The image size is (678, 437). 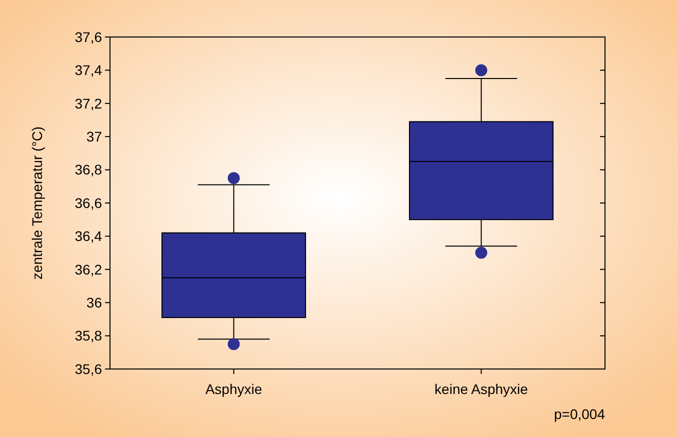 I want to click on y-tick-label: 35,8, so click(x=88, y=336).